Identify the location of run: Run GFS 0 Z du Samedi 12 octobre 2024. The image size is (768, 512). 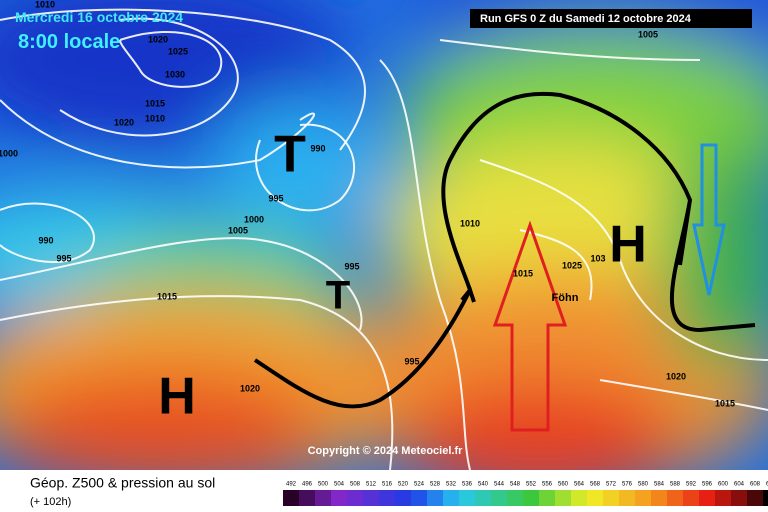
(586, 19).